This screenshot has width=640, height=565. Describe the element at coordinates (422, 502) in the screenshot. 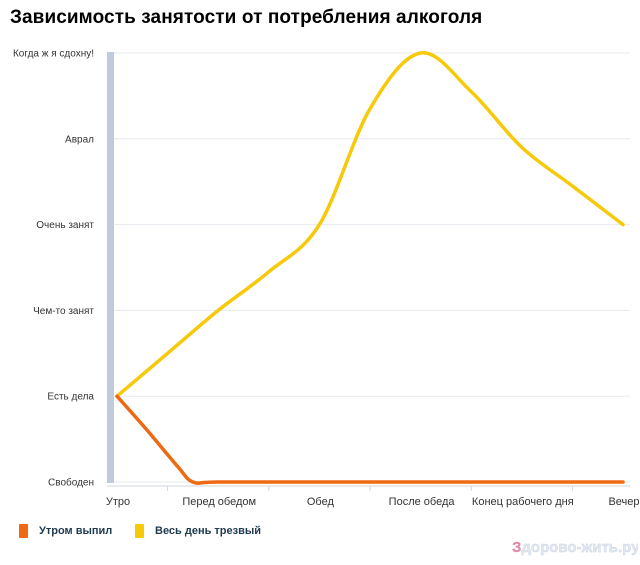

I see `x-tick-label: После обеда` at that location.